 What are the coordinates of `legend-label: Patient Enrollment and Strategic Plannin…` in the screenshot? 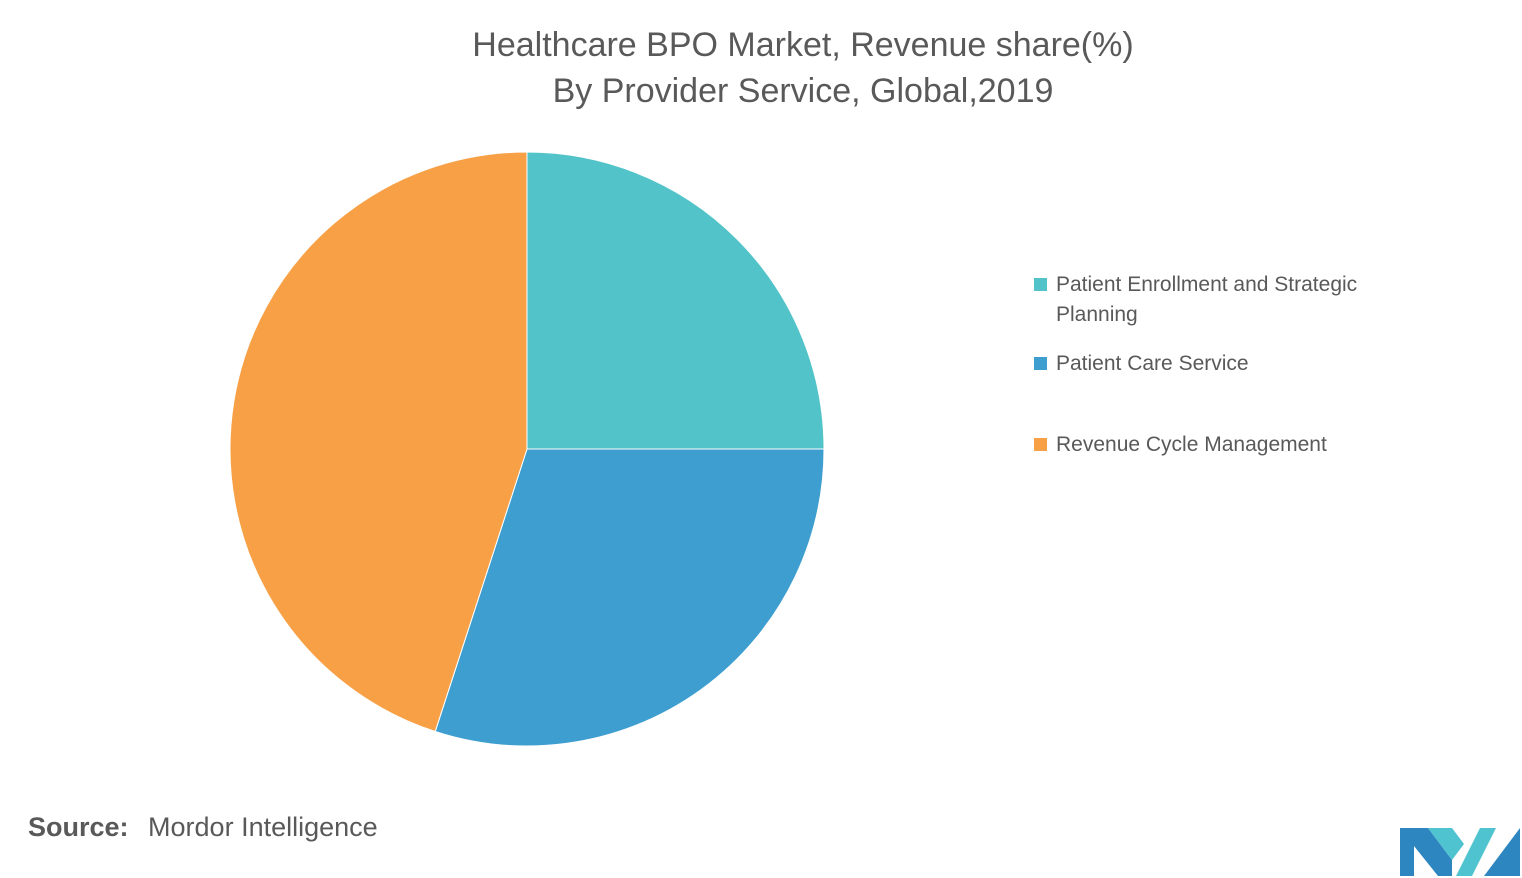 It's located at (1207, 299).